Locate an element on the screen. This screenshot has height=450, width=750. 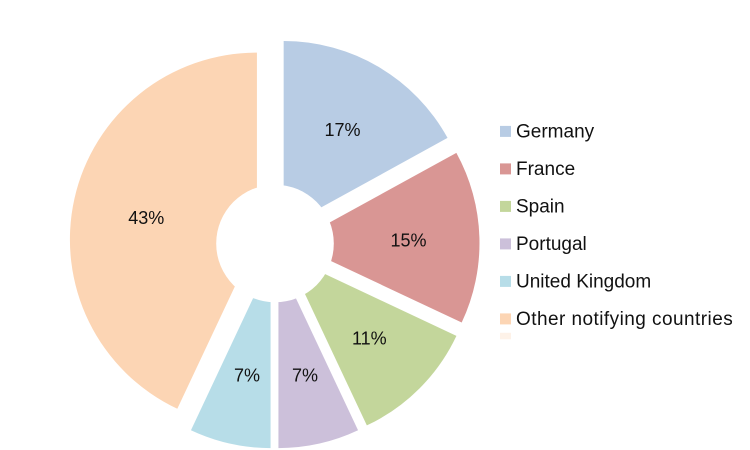
svg-text: 15% is located at coordinates (408, 241).